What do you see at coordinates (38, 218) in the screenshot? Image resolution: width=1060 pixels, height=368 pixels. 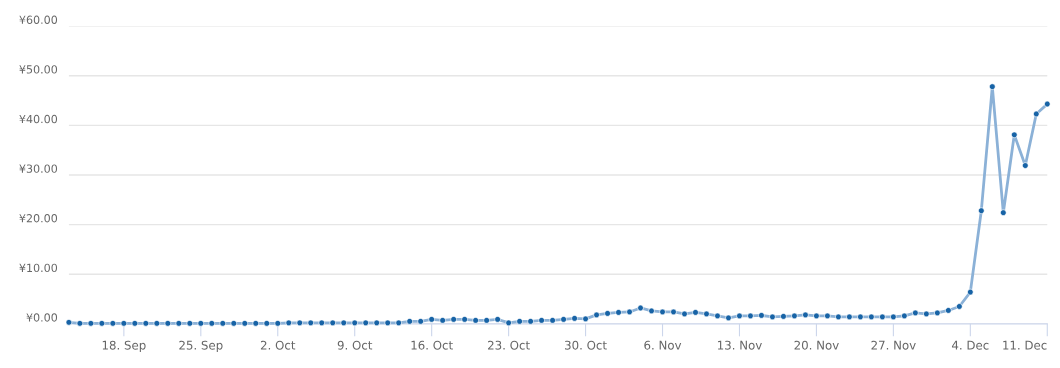 I see `y-tick-label: ¥20.00` at bounding box center [38, 218].